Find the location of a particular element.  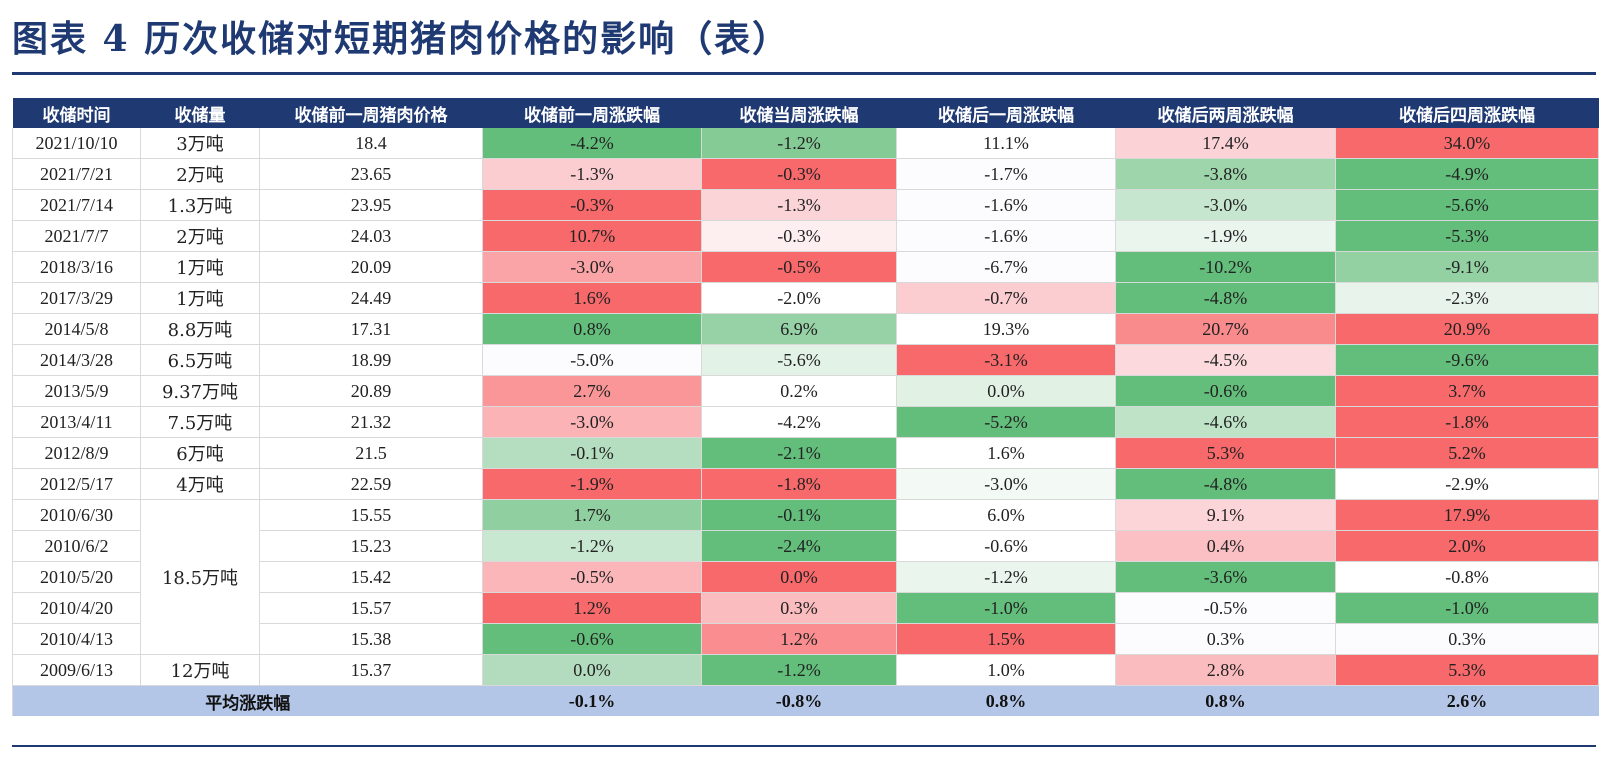

change-cell: -6.7% is located at coordinates (1006, 267).